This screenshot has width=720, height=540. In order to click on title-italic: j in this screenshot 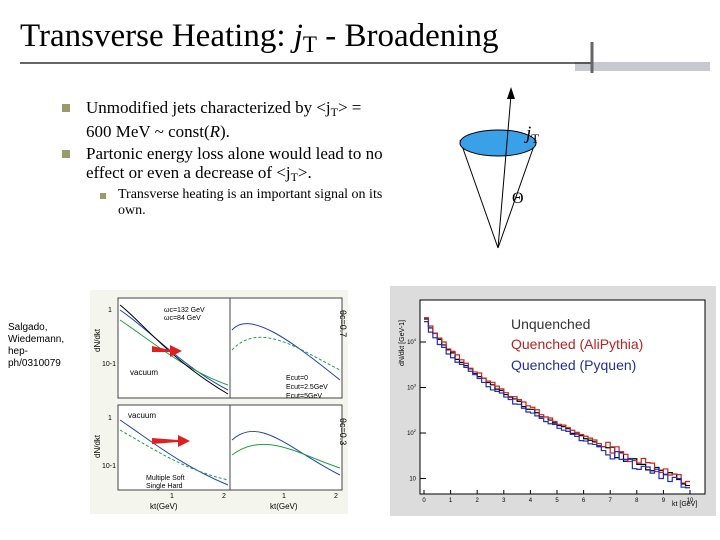, I will do `click(298, 36)`.